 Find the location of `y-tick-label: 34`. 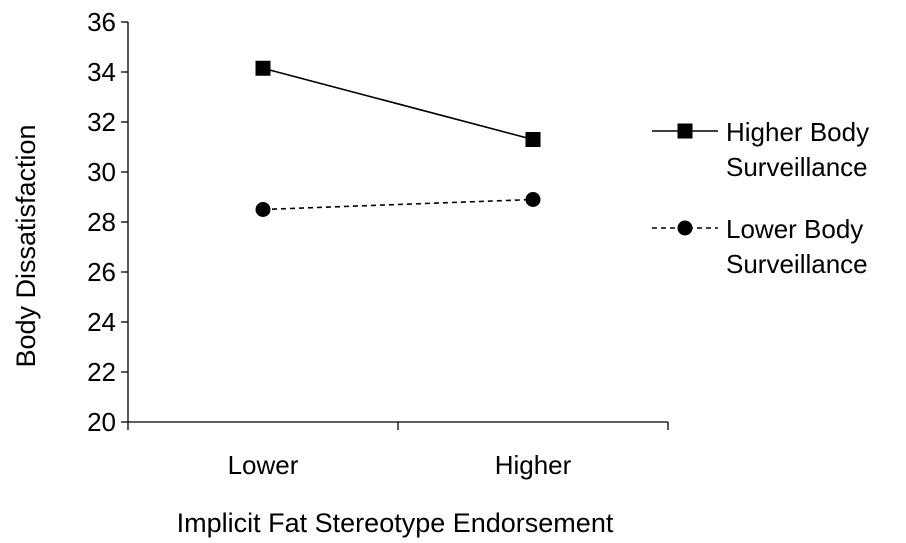

y-tick-label: 34 is located at coordinates (101, 72).